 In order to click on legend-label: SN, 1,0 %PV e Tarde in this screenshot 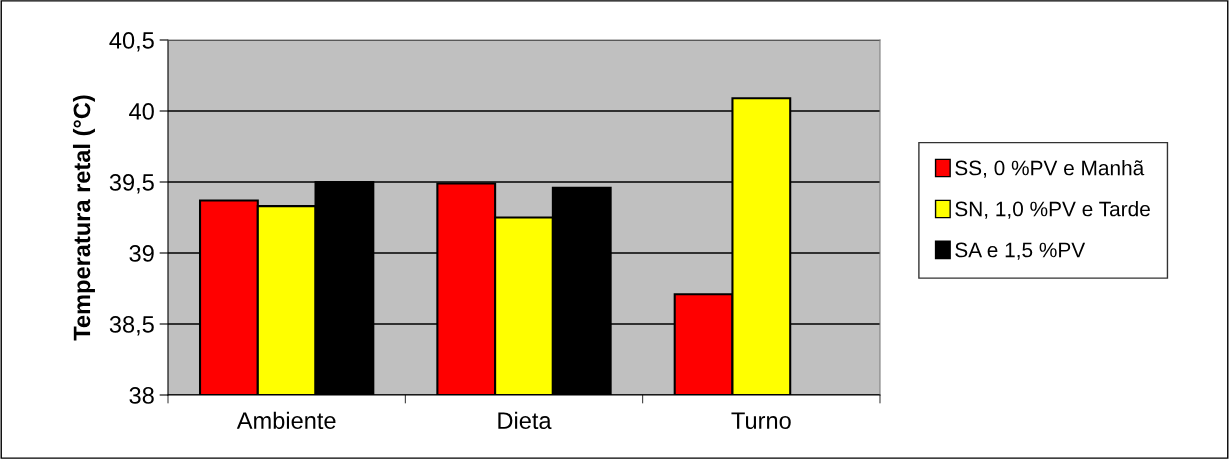, I will do `click(1052, 210)`.